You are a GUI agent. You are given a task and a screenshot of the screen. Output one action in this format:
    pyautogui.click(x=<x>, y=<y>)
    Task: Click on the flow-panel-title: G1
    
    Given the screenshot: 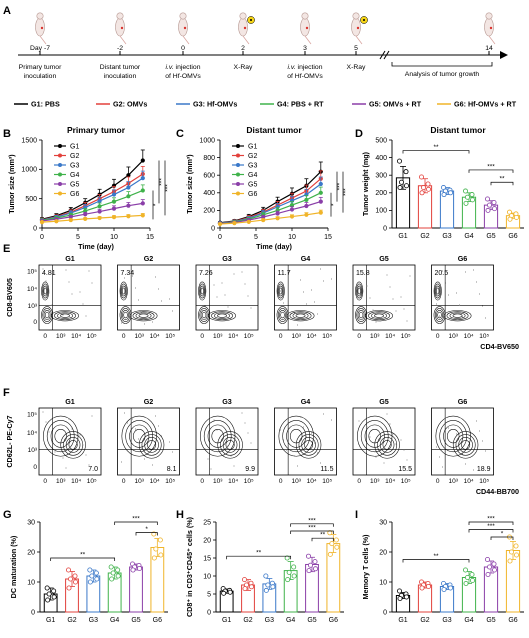 What is the action you would take?
    pyautogui.click(x=70, y=401)
    